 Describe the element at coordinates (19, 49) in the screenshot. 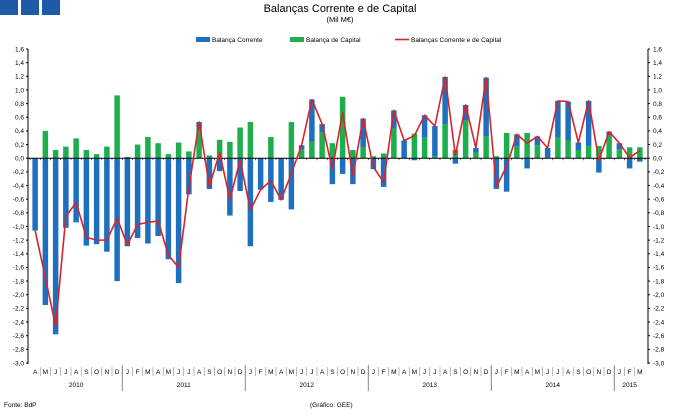

I see `y-tick-label-left: 1,6` at that location.